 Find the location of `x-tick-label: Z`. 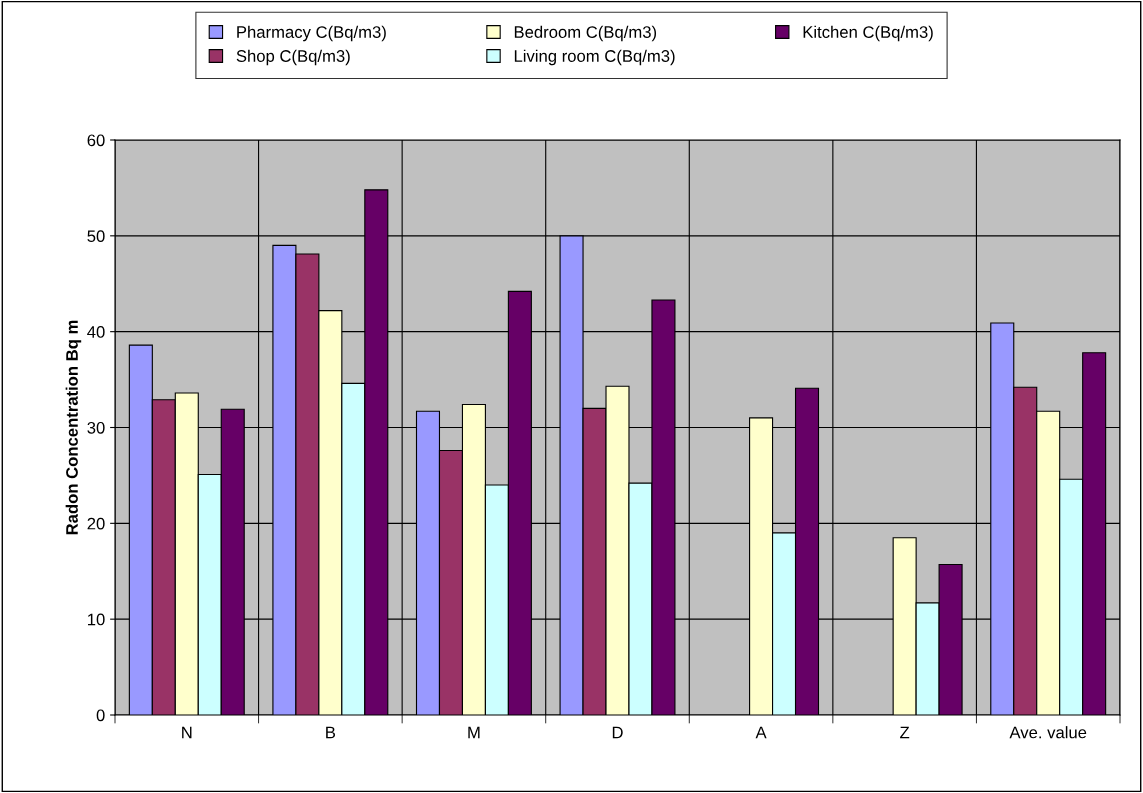

x-tick-label: Z is located at coordinates (905, 732).